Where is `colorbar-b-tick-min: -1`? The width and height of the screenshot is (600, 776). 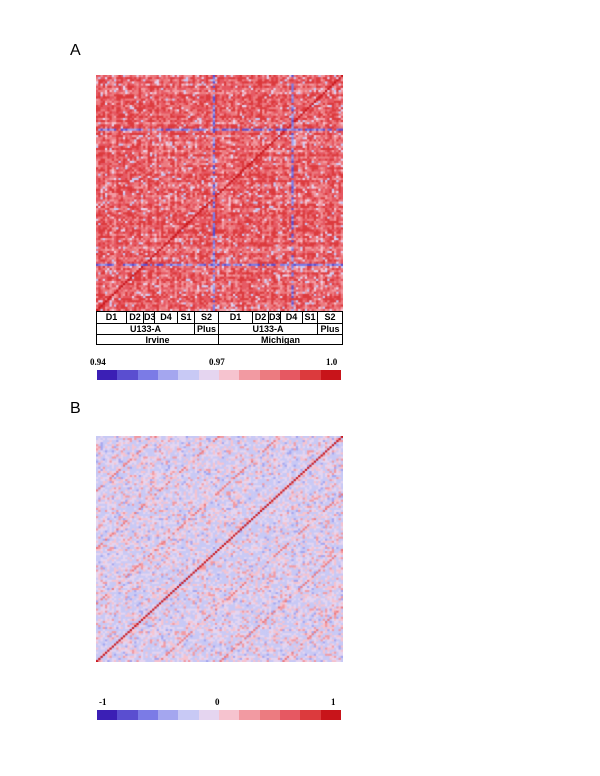 colorbar-b-tick-min: -1 is located at coordinates (103, 702).